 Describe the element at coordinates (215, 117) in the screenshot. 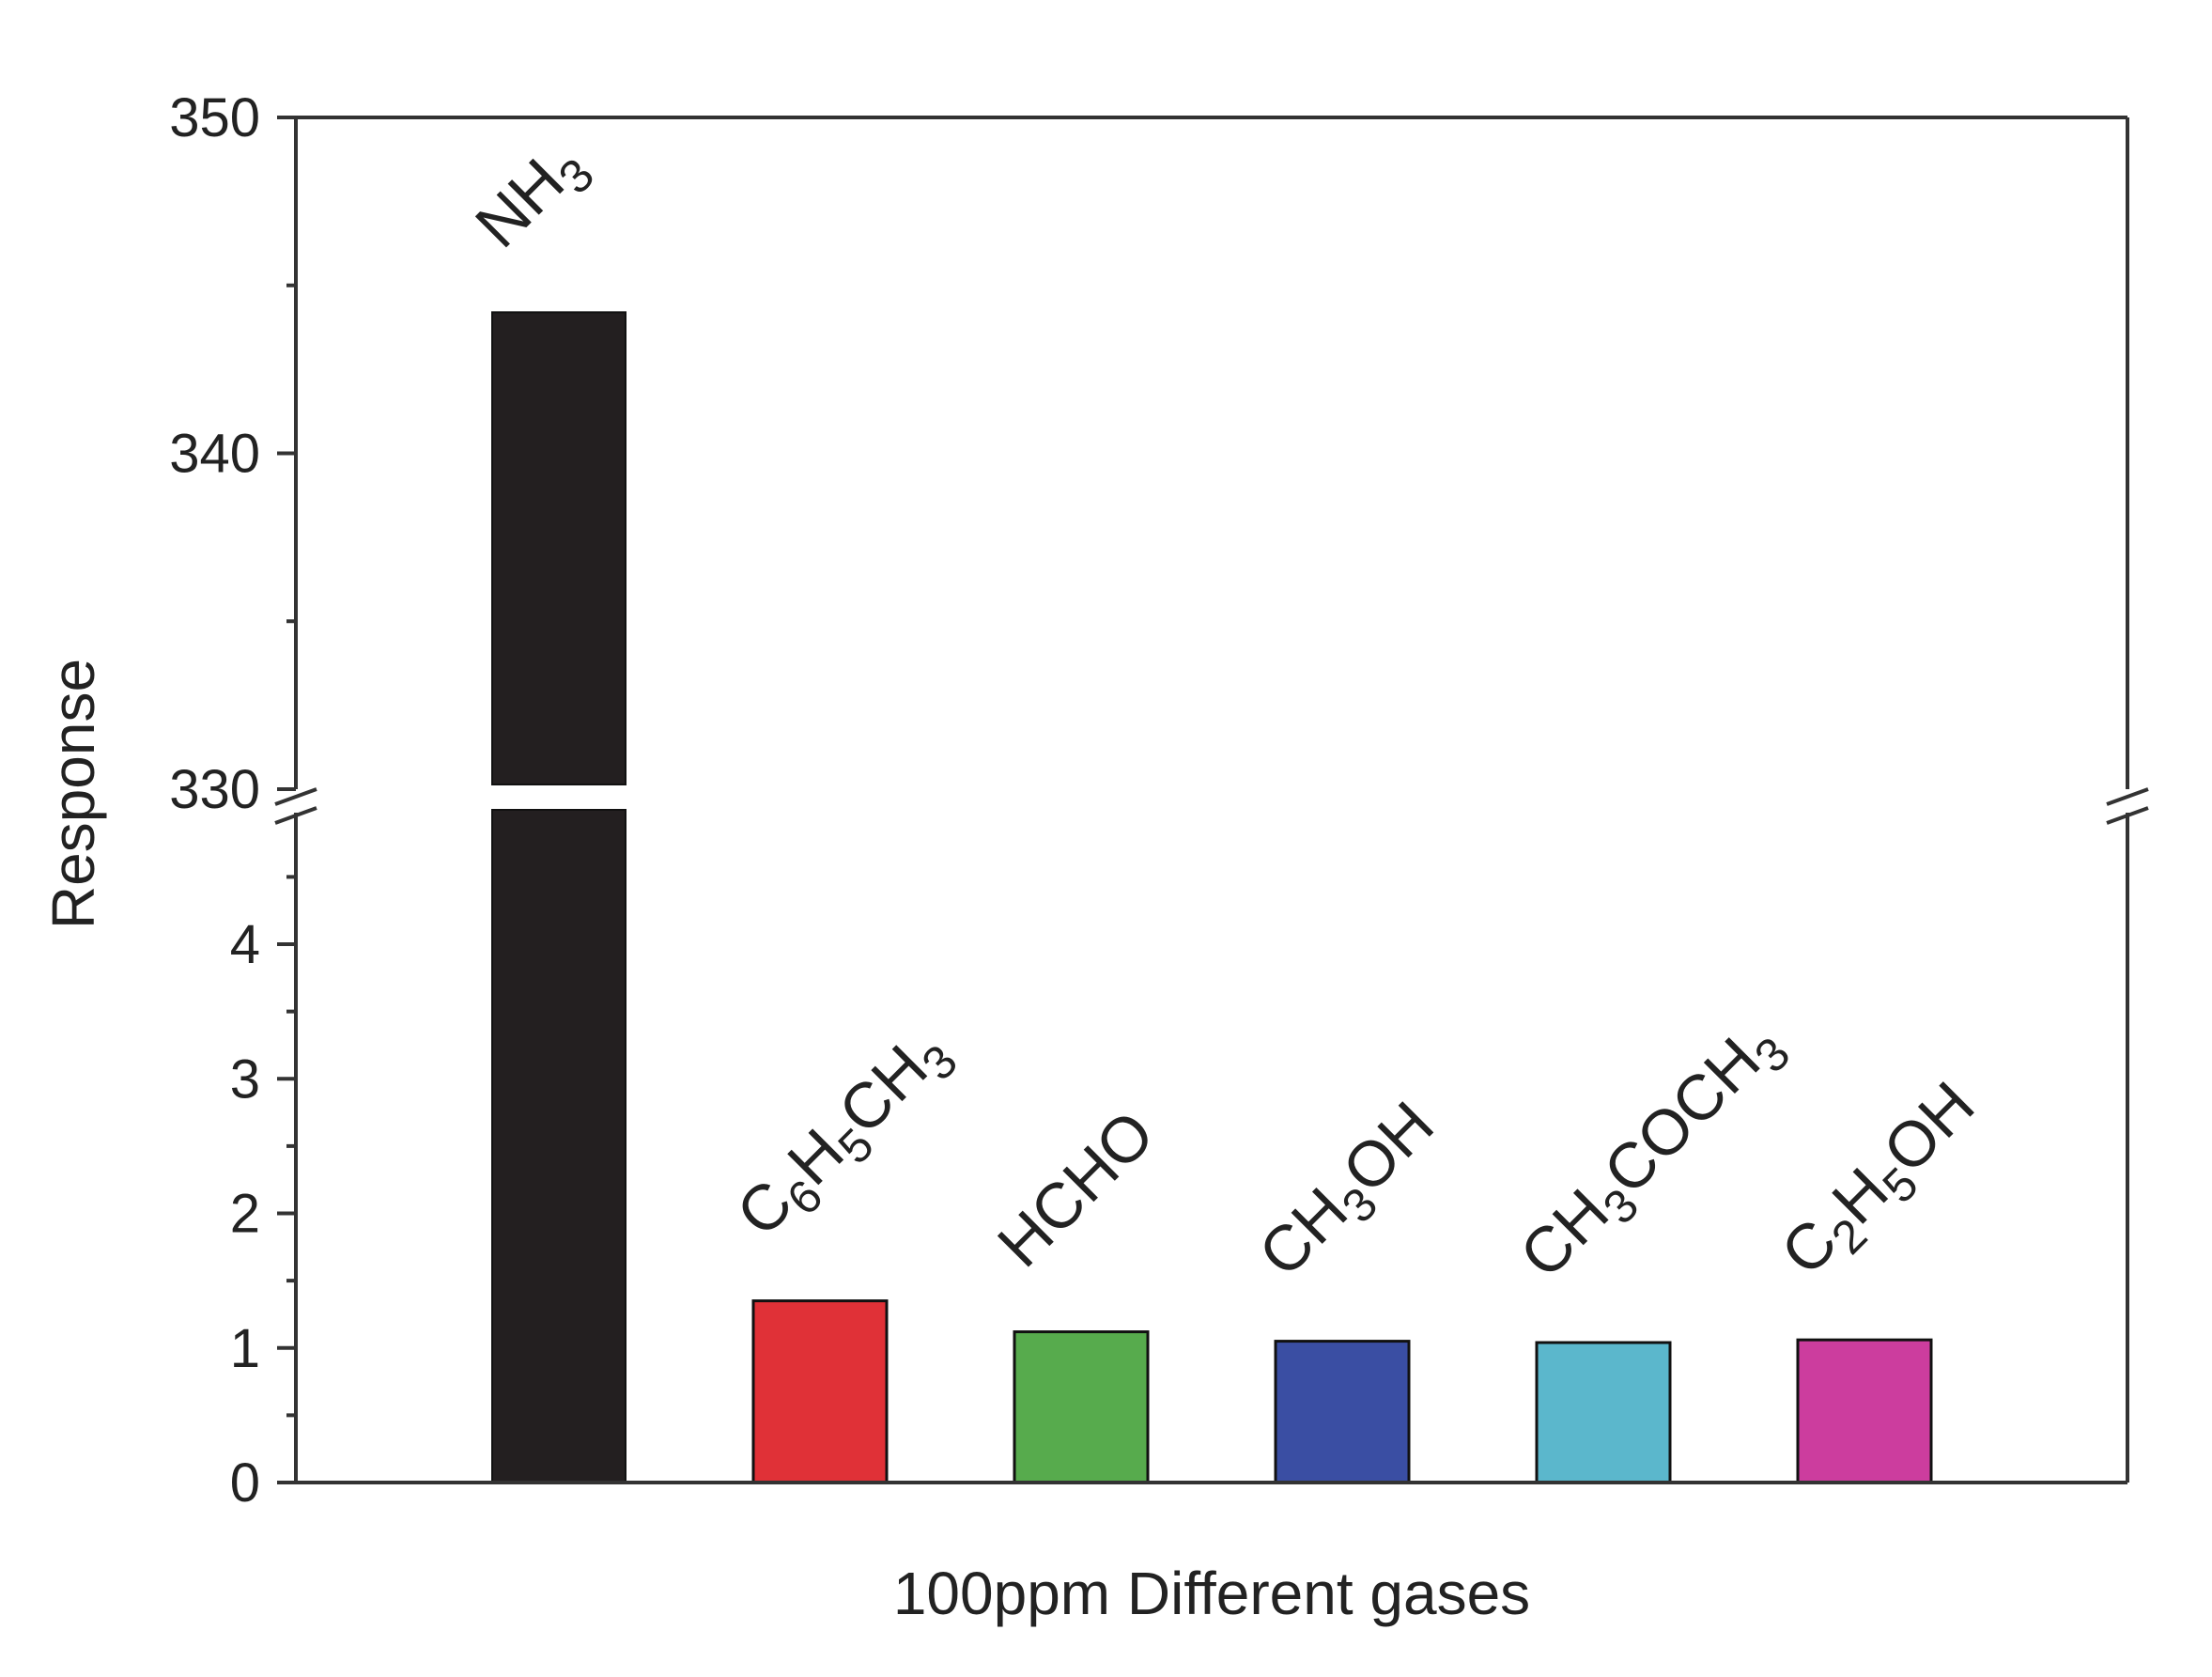

I see `y-tick-label: 350` at that location.